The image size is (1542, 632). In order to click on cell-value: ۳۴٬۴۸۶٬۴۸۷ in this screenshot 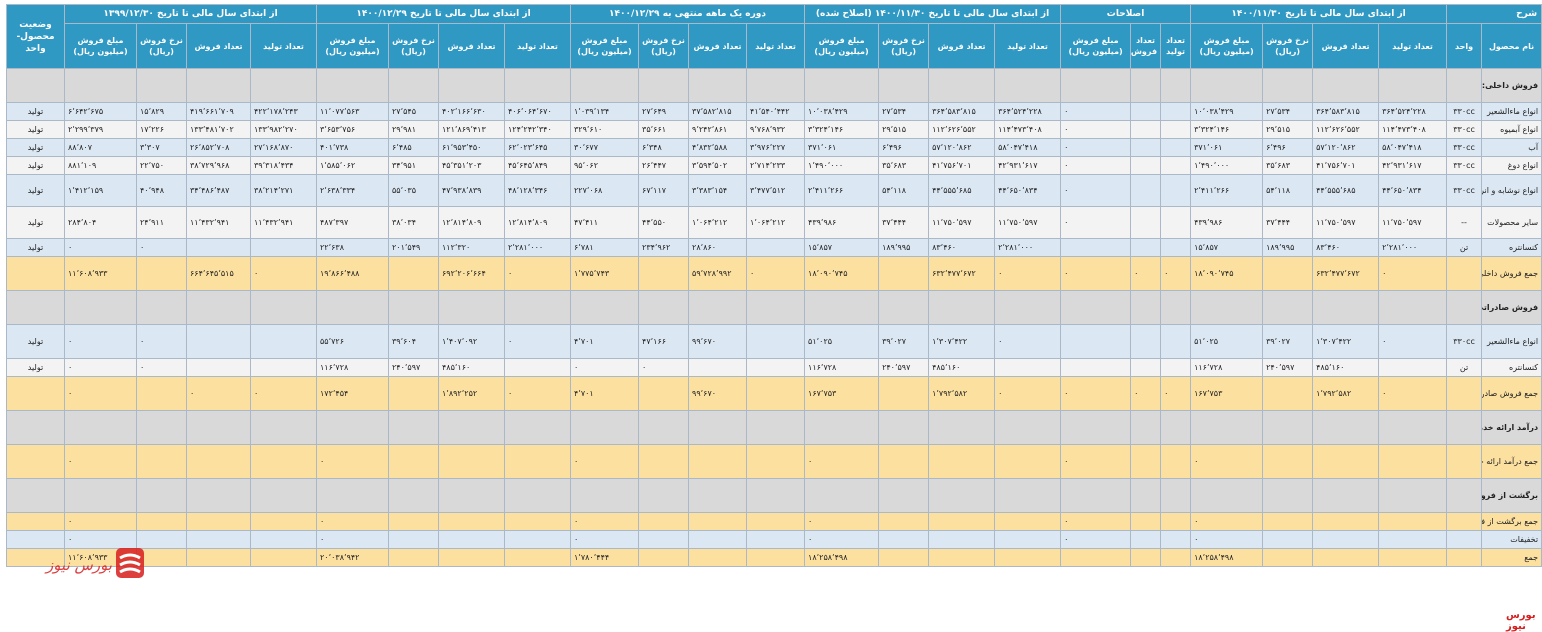, I will do `click(218, 190)`.